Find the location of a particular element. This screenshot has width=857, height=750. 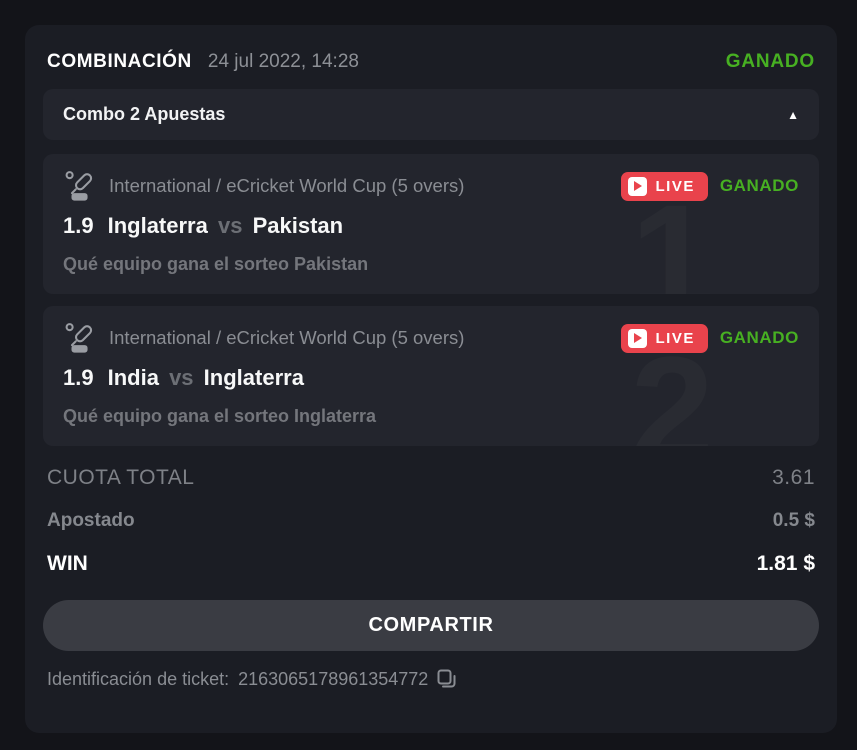

collapse-arrow-icon: ▲ is located at coordinates (793, 114).